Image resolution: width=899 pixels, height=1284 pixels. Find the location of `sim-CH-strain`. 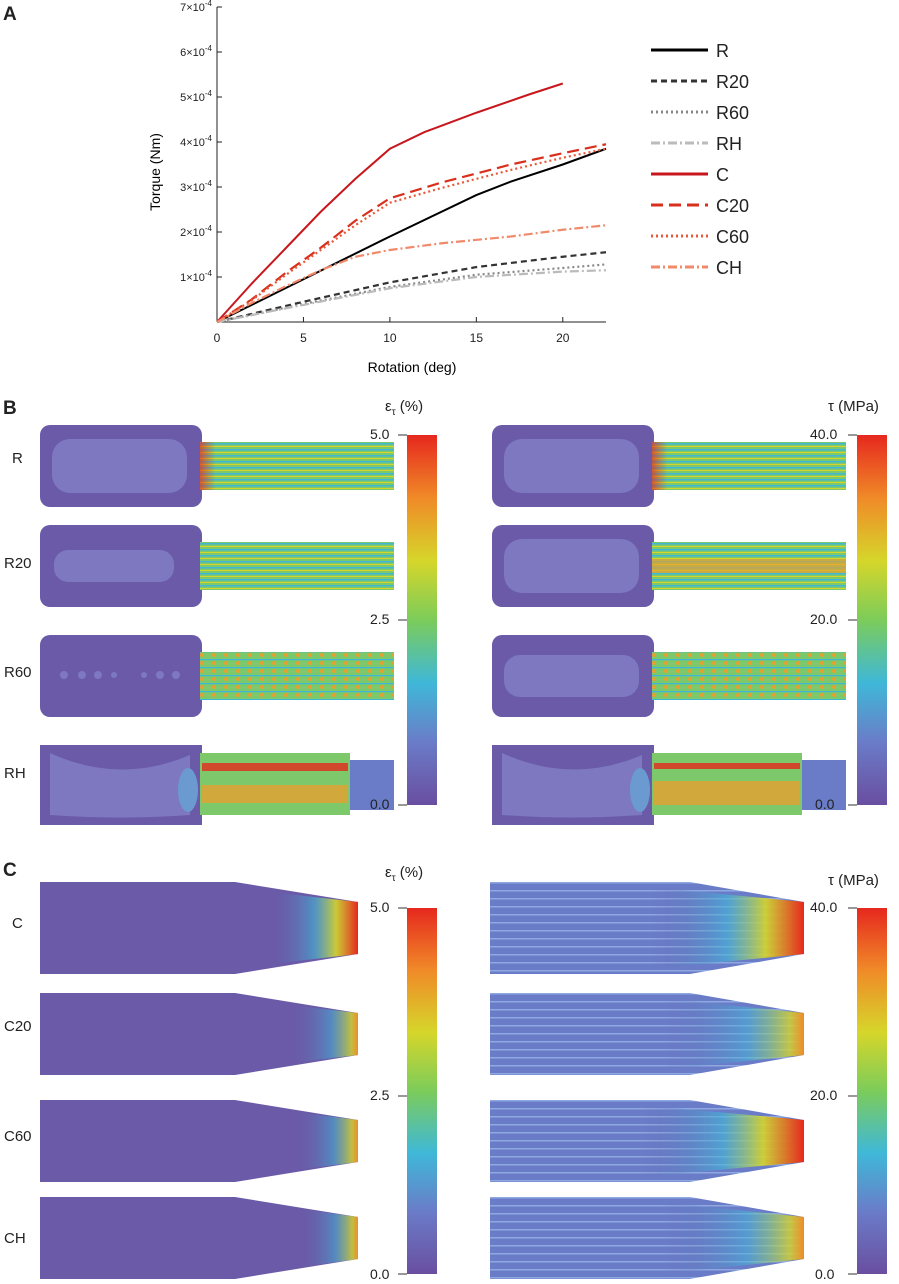

sim-CH-strain is located at coordinates (199, 1238).